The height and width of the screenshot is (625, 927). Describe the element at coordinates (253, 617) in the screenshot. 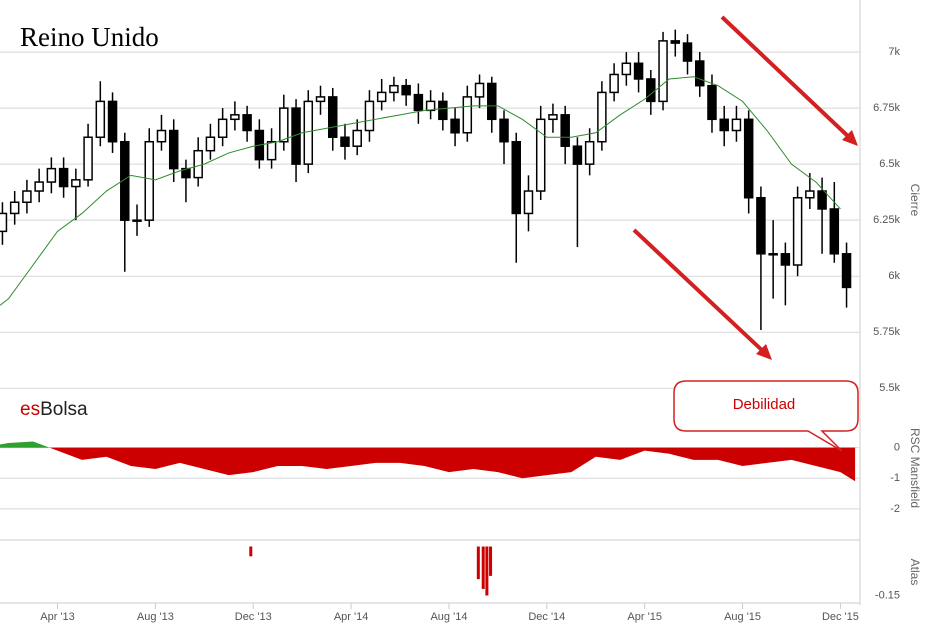

I see `x-tick-label: Dec '13` at that location.